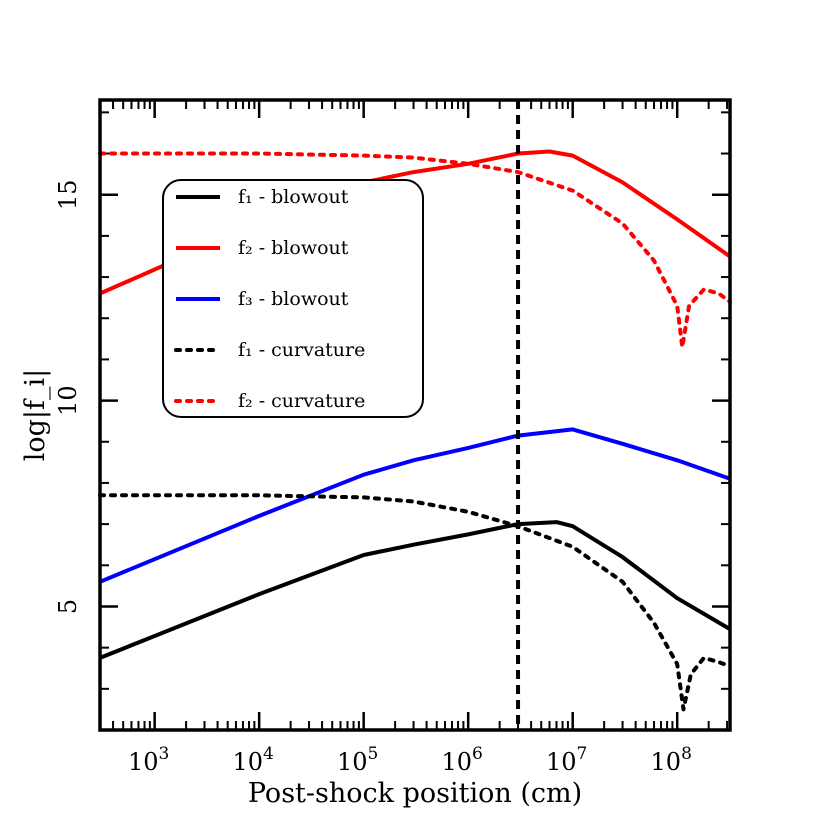 The height and width of the screenshot is (830, 830). What do you see at coordinates (301, 350) in the screenshot?
I see `legend-label-f1-curvature: f₁ - curvature` at bounding box center [301, 350].